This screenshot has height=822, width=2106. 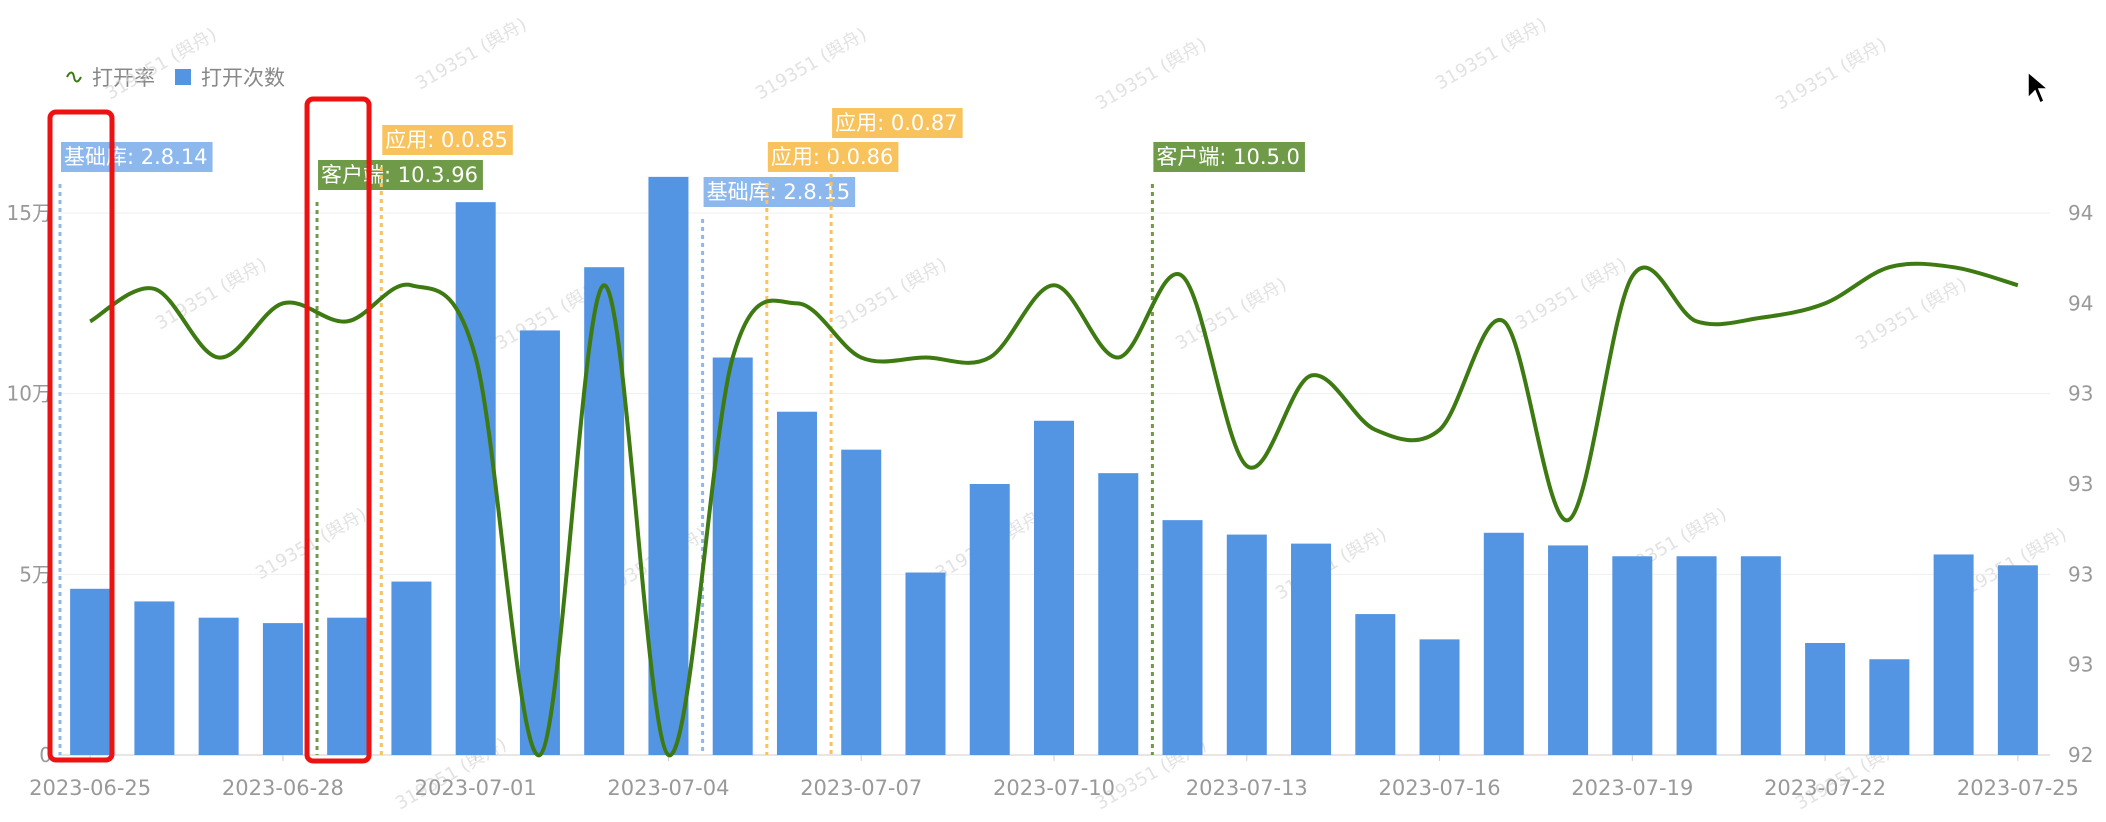 I want to click on x-tick-label: 2023-07-16, so click(x=1440, y=788).